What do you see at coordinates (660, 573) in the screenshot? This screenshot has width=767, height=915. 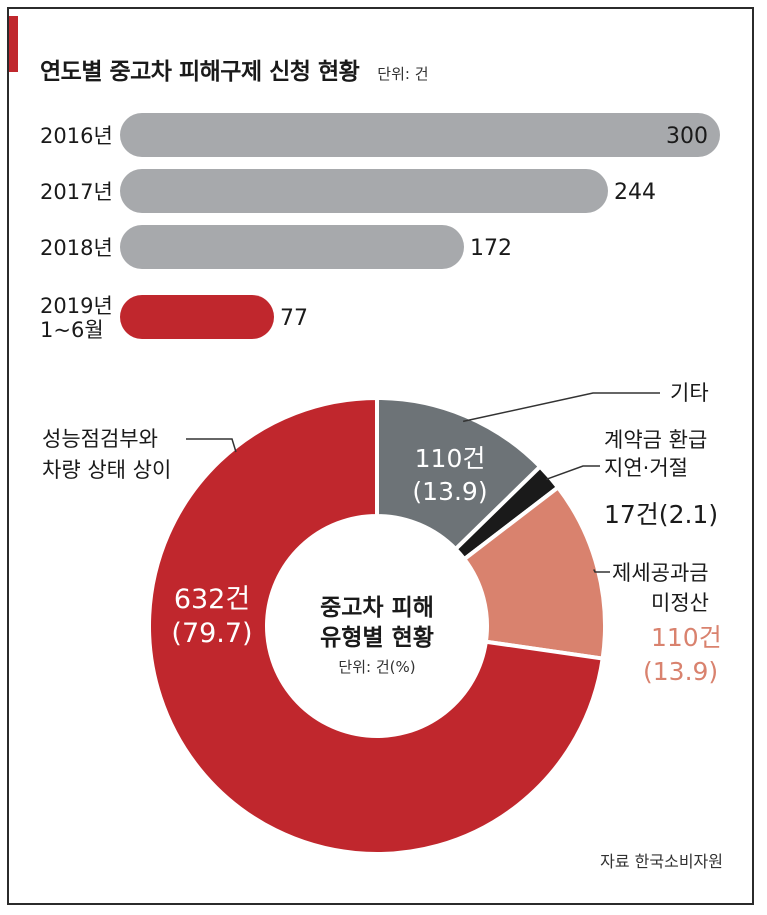 I see `slice-label-2a: 제세공과금` at bounding box center [660, 573].